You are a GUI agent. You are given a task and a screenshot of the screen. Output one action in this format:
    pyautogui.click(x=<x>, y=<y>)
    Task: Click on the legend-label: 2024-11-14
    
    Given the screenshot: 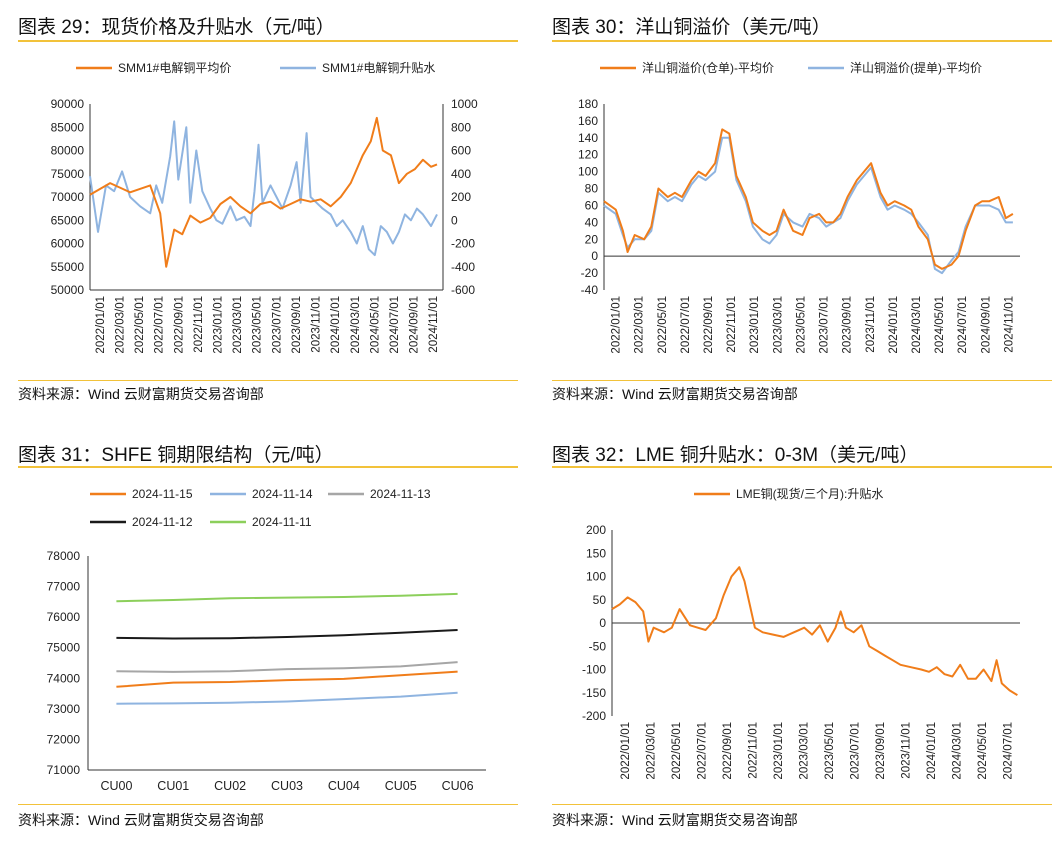 What is the action you would take?
    pyautogui.click(x=282, y=494)
    